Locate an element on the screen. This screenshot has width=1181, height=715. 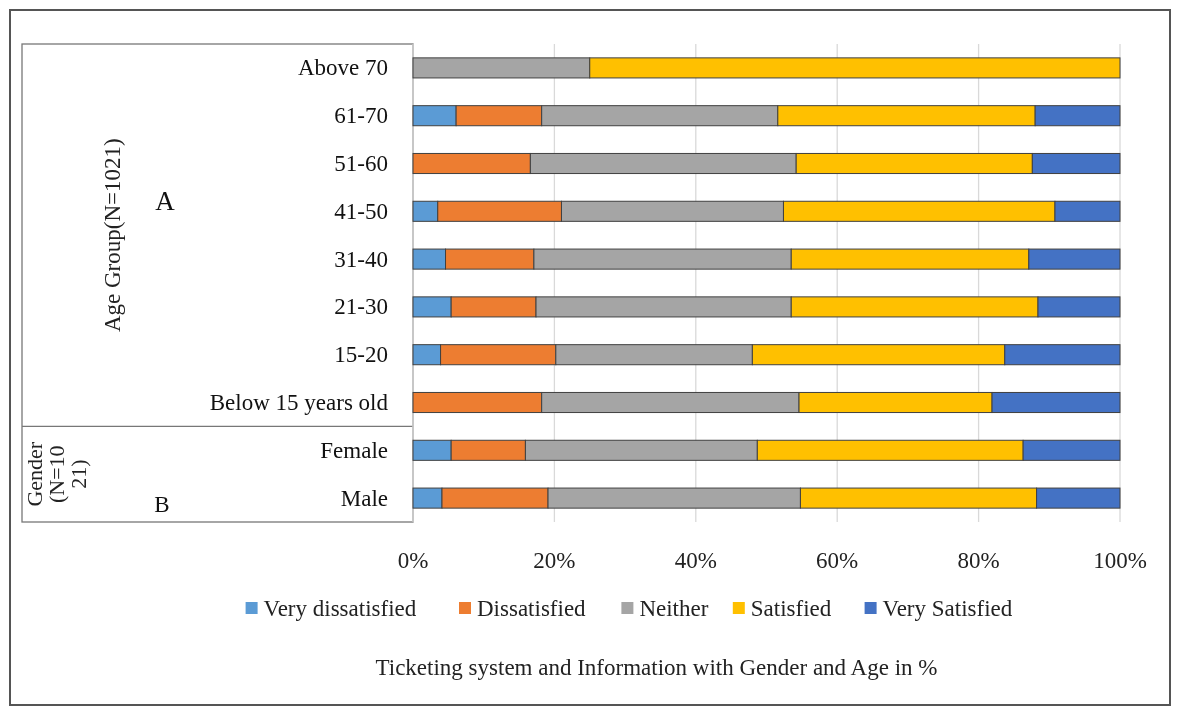
legend-label: Very dissatisfied is located at coordinates (340, 608).